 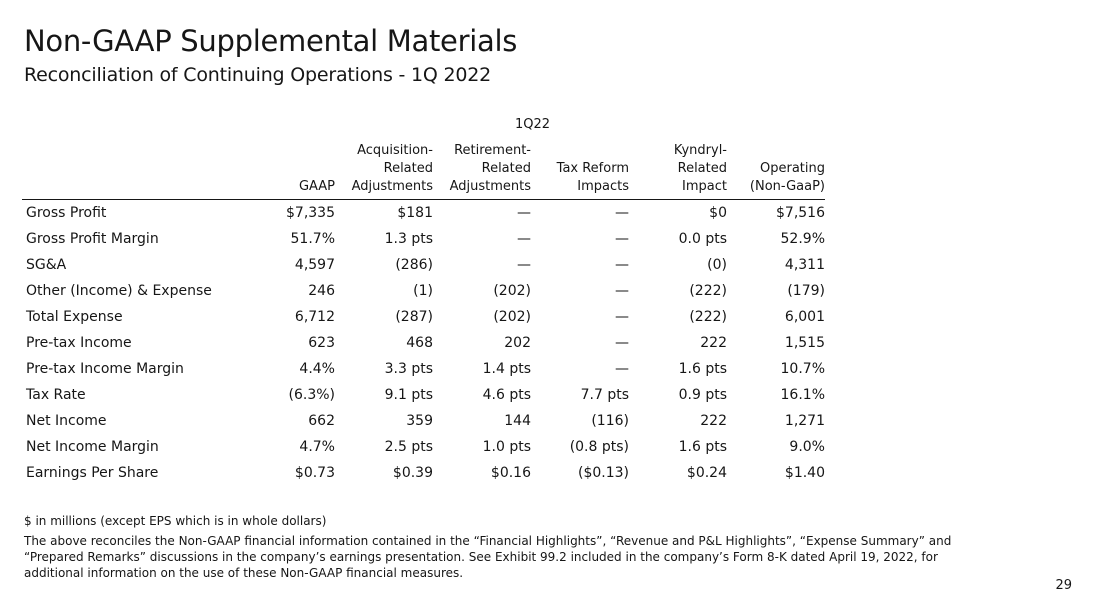 What do you see at coordinates (718, 213) in the screenshot?
I see `cell-kyndryl: $0` at bounding box center [718, 213].